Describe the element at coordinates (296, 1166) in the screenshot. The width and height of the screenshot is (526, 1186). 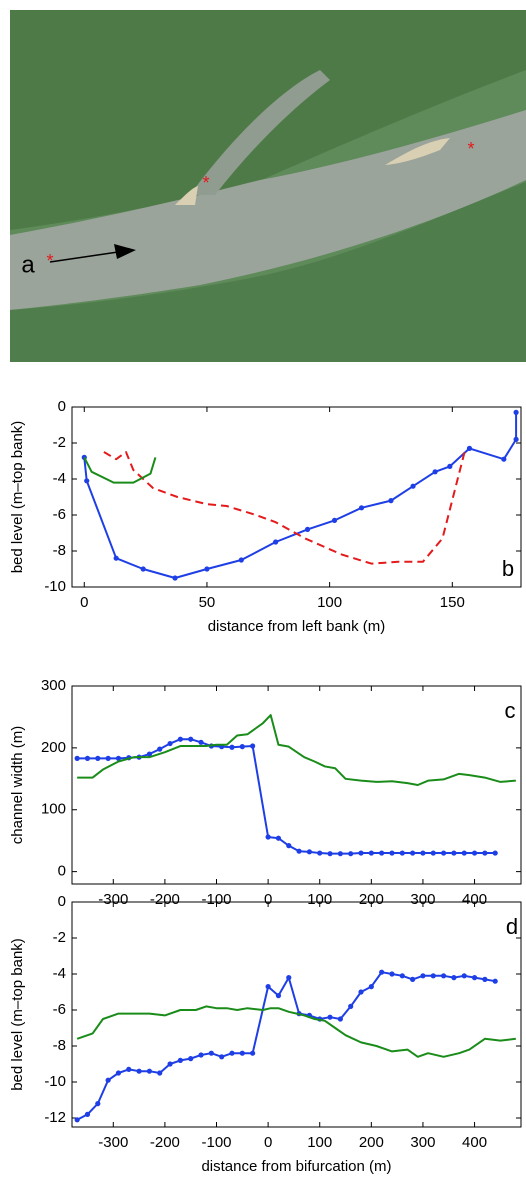
I see `x-axis-label: distance from bifurcation (m)` at that location.